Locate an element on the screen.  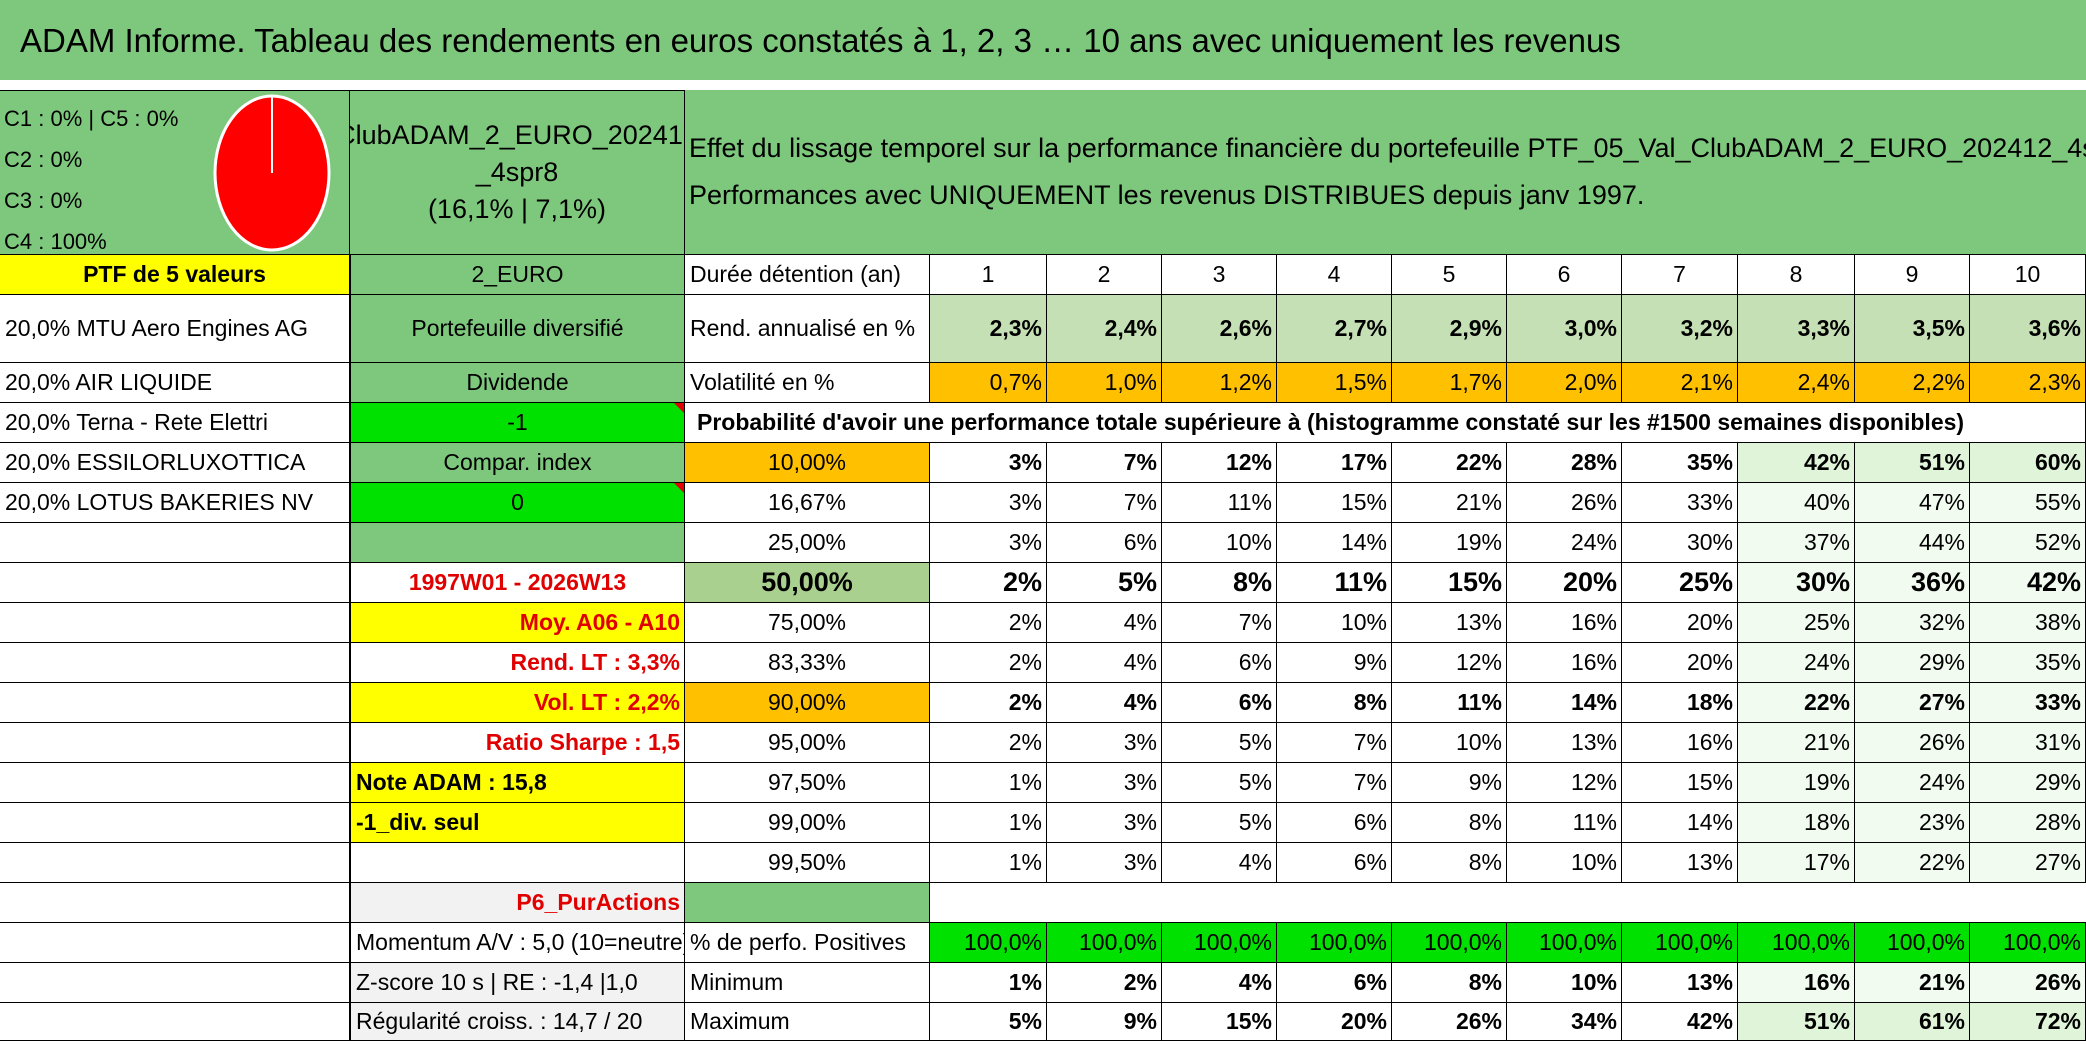
quantile-value: 55% is located at coordinates (2028, 503).